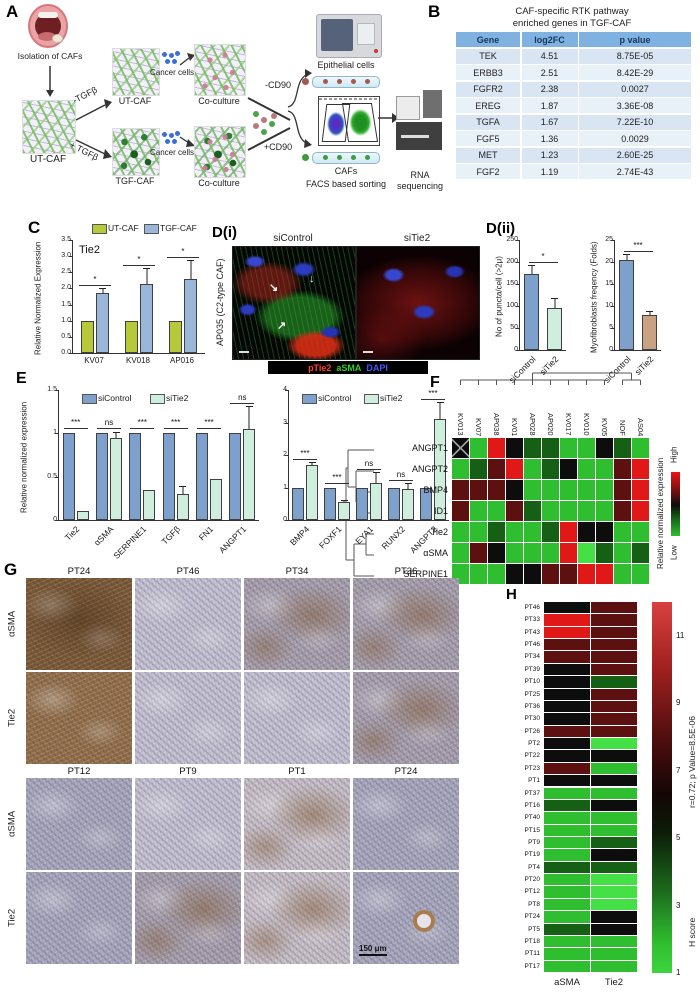 This screenshot has height=992, width=700. Describe the element at coordinates (66, 256) in the screenshot. I see `y-tick-label: 3.0` at that location.